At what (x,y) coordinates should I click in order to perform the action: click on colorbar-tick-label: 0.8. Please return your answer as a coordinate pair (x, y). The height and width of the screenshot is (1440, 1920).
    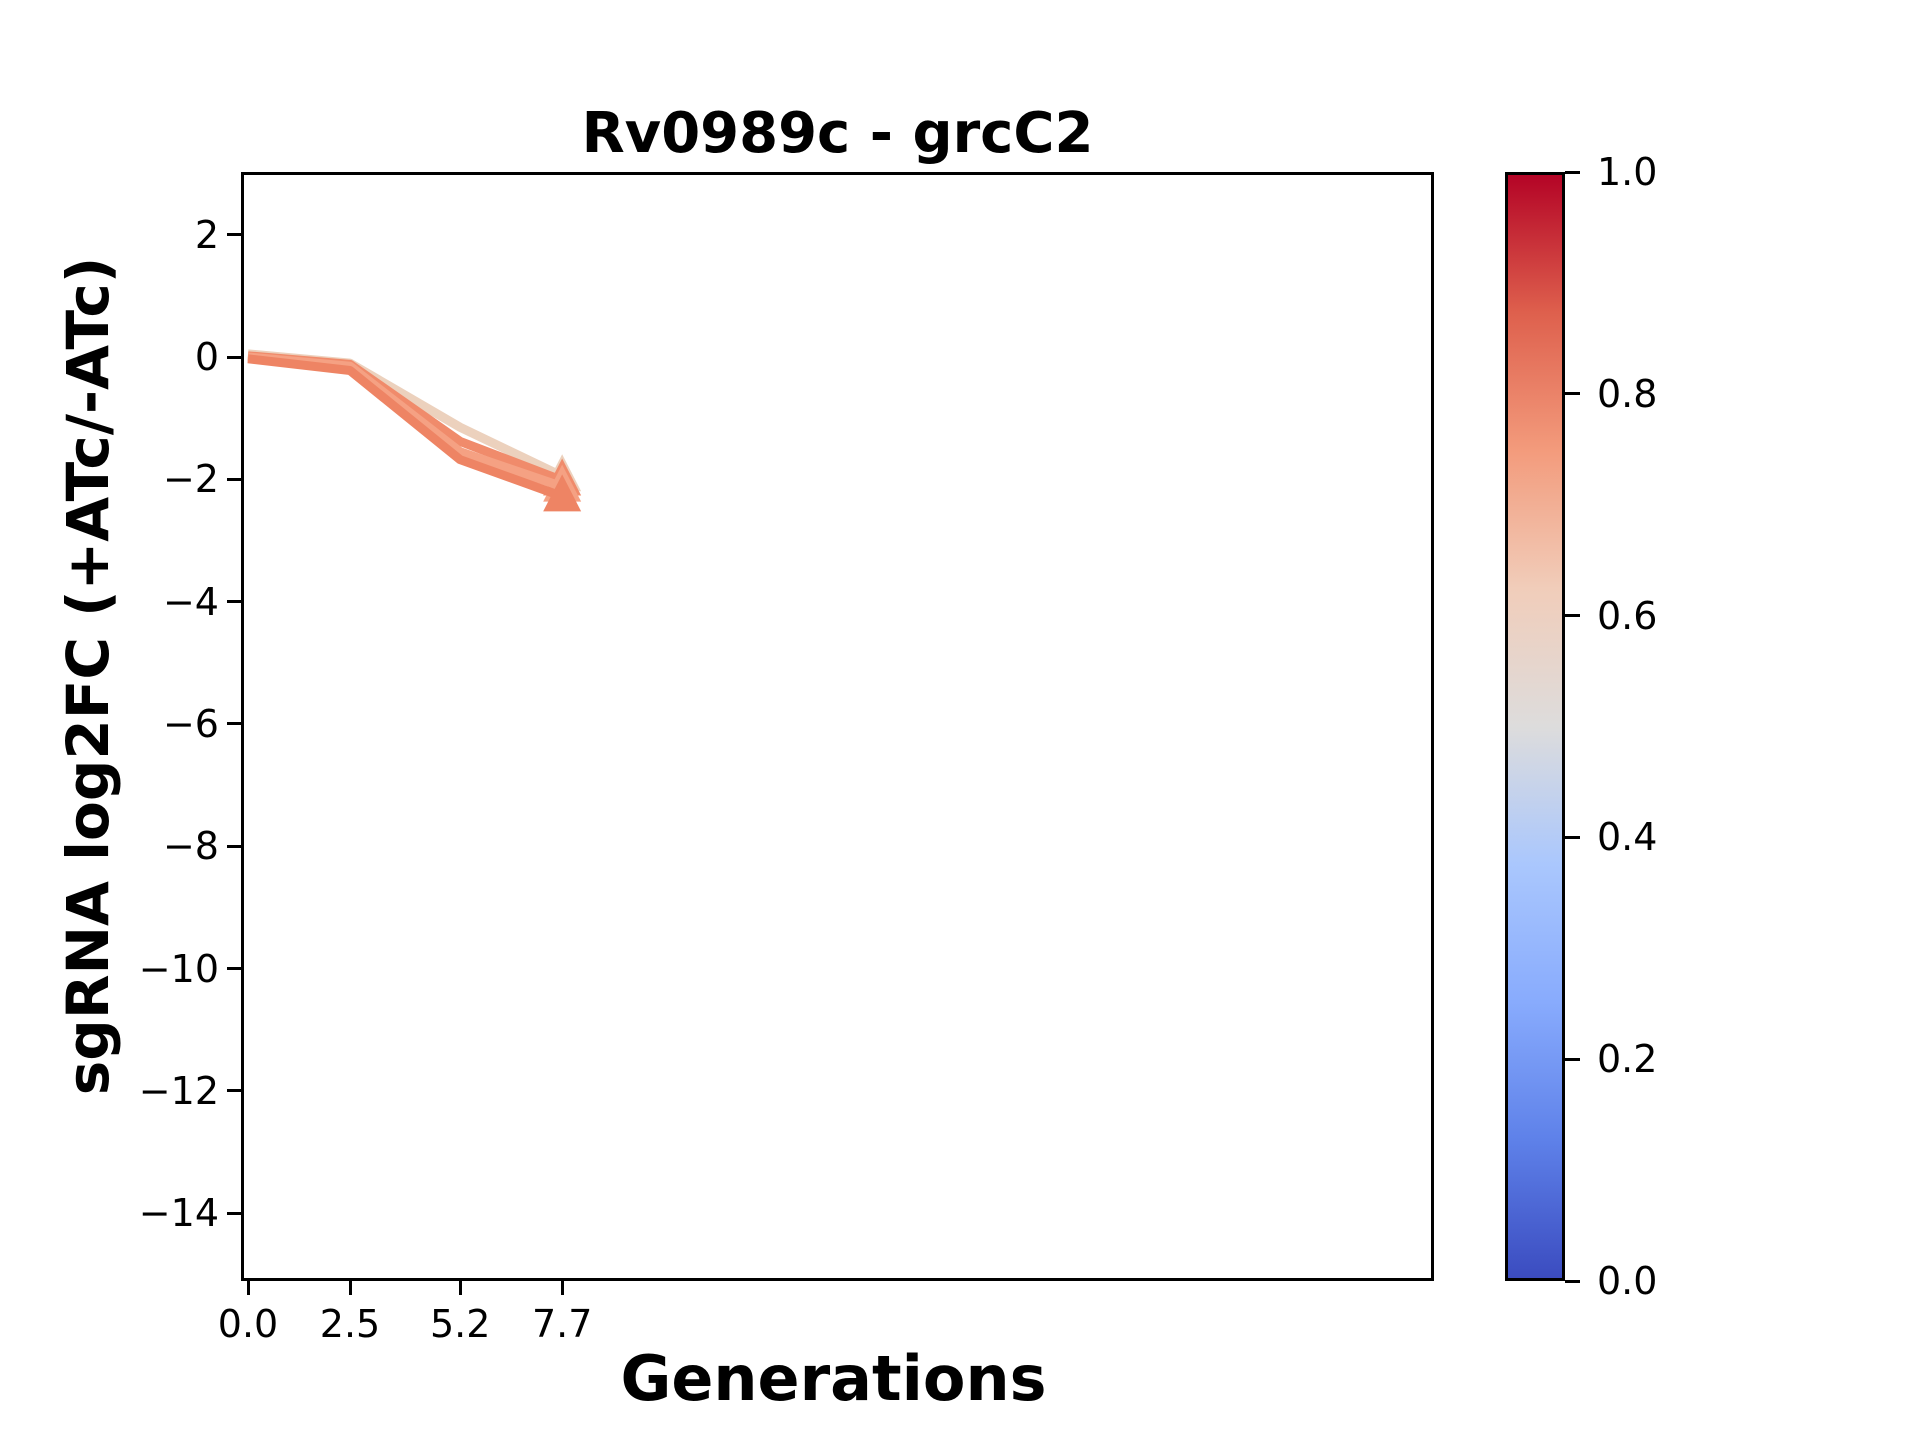
    Looking at the image, I should click on (1627, 393).